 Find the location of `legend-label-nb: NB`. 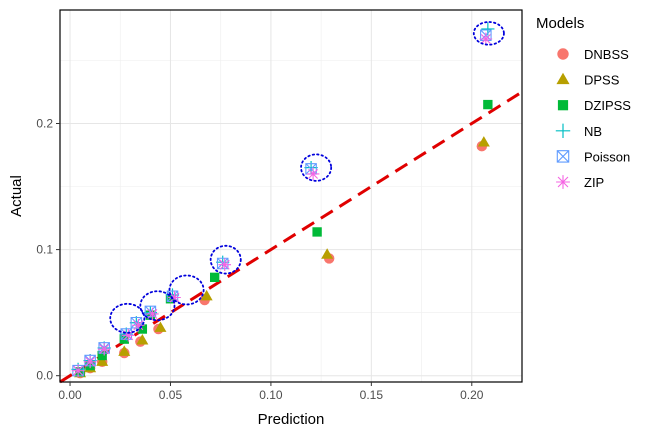

legend-label-nb: NB is located at coordinates (593, 131).